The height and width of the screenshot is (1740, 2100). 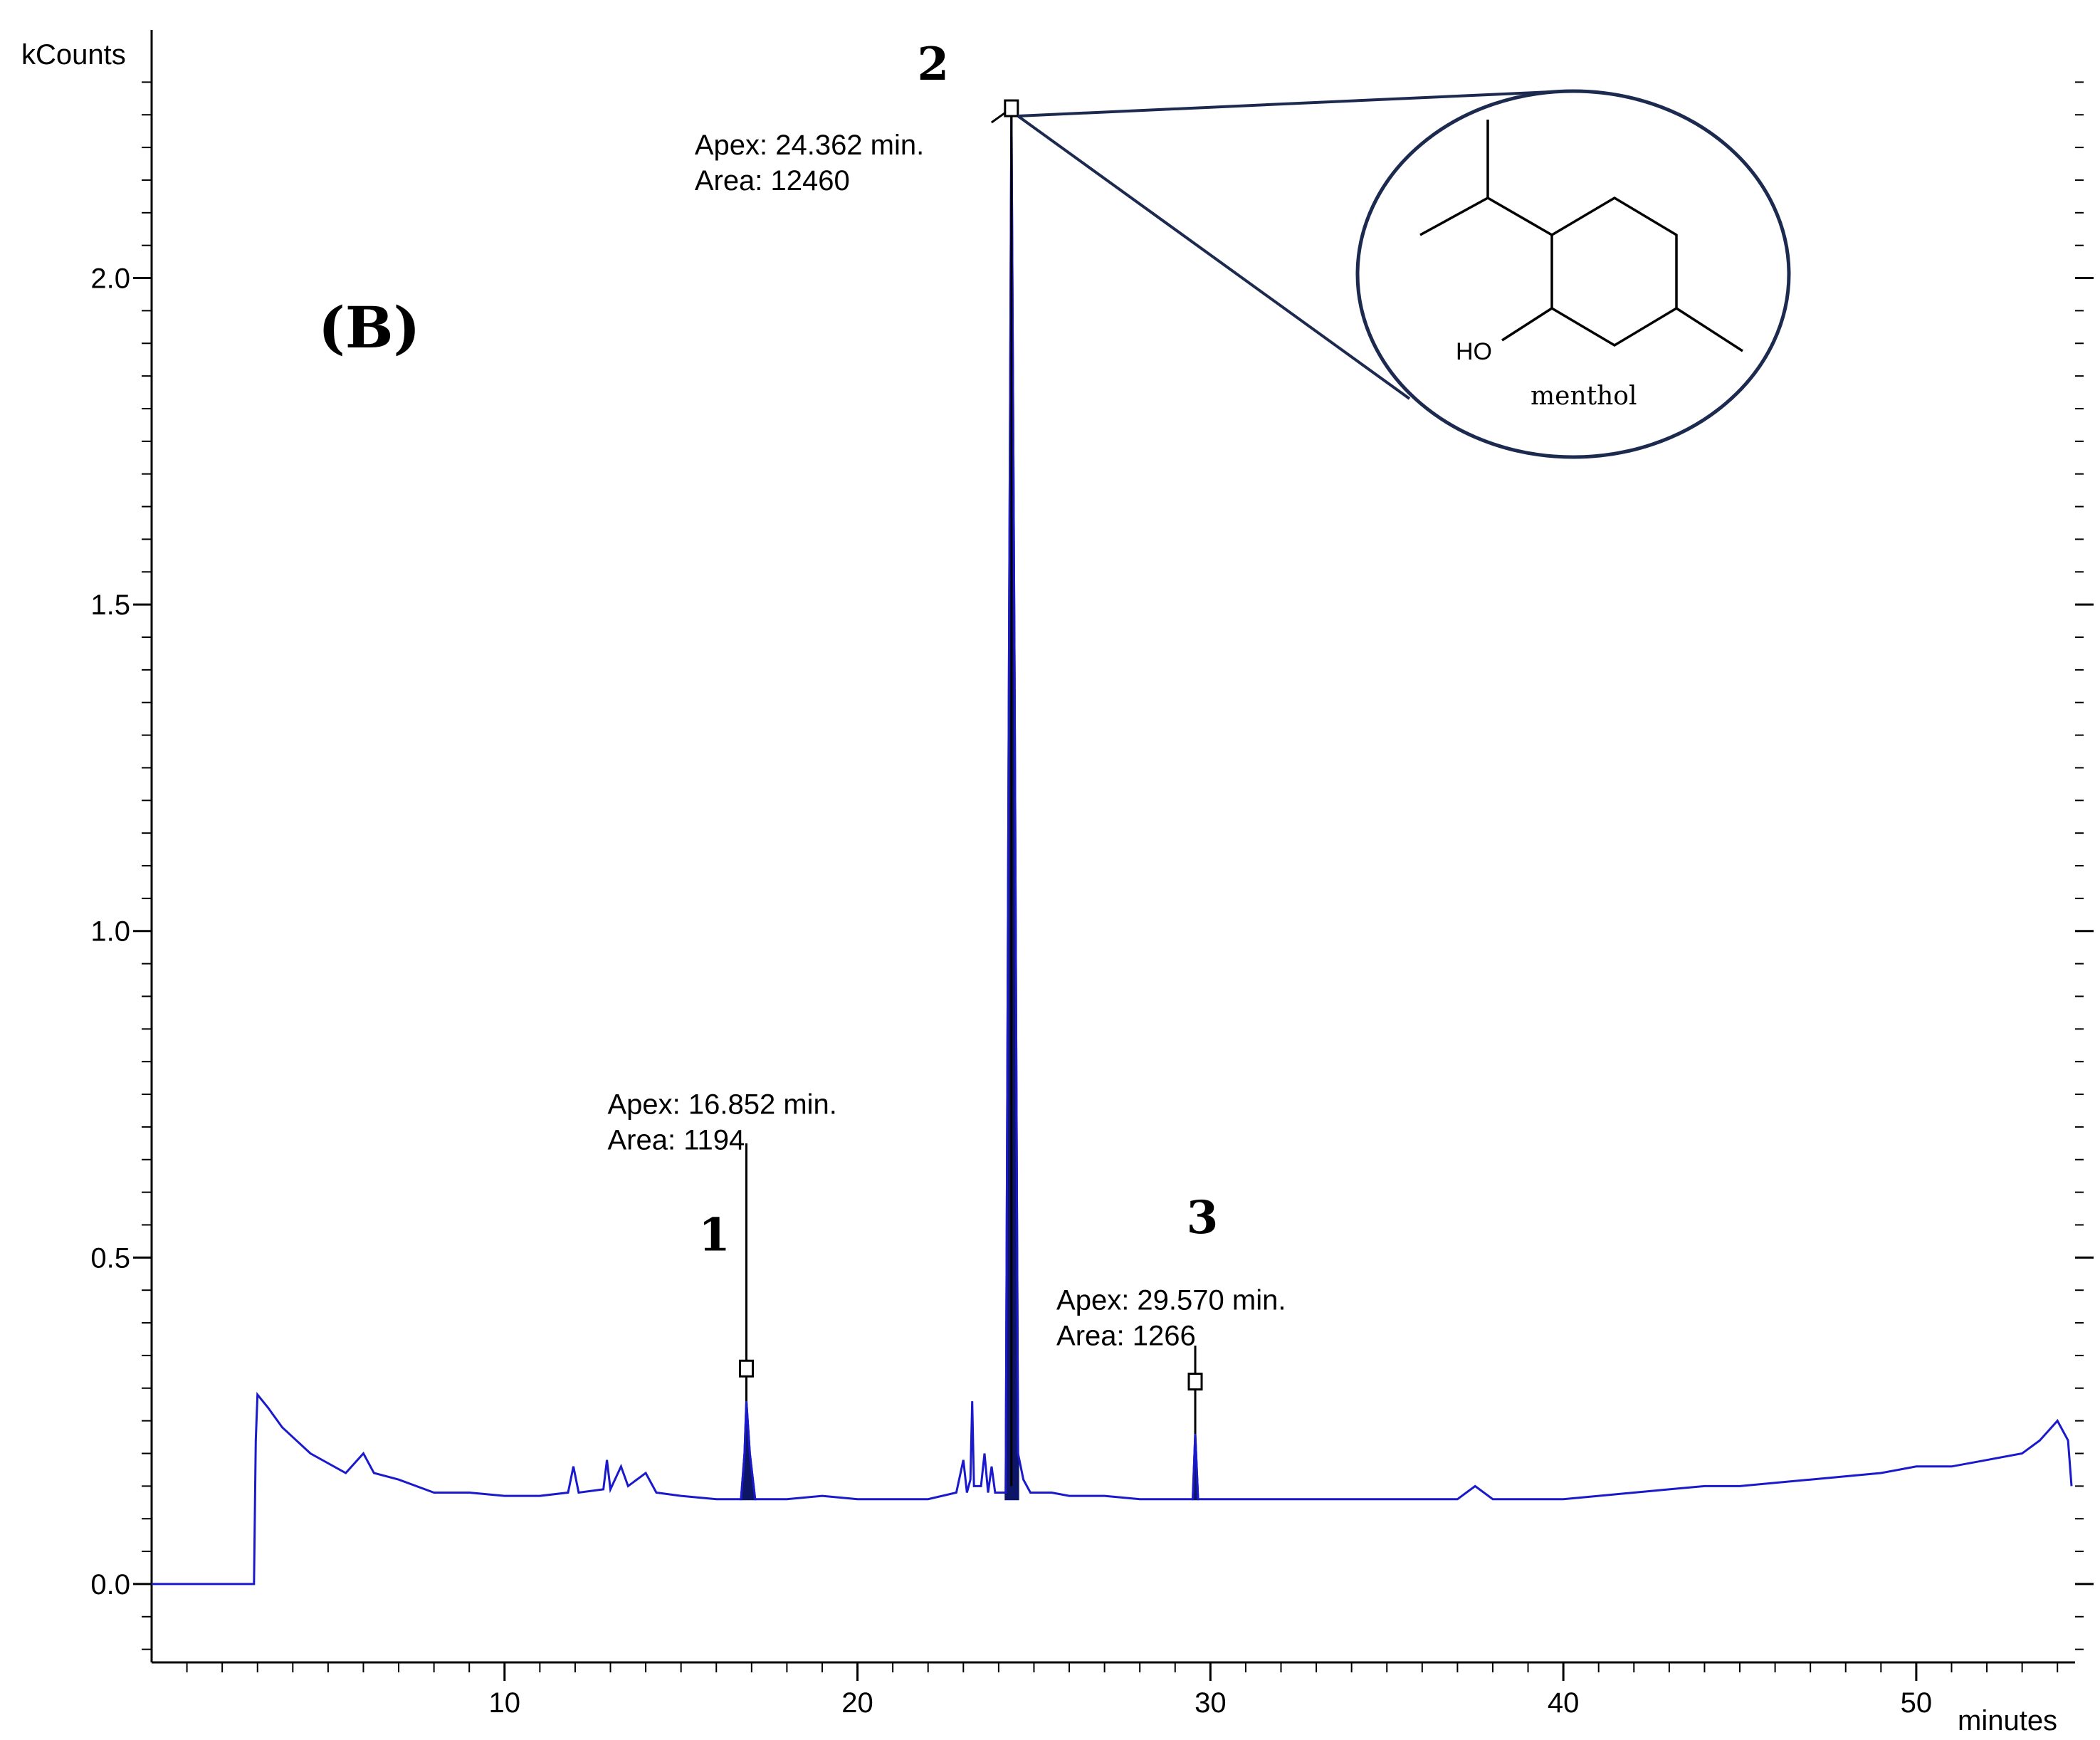 I want to click on peak-number-1: 1, so click(x=714, y=1235).